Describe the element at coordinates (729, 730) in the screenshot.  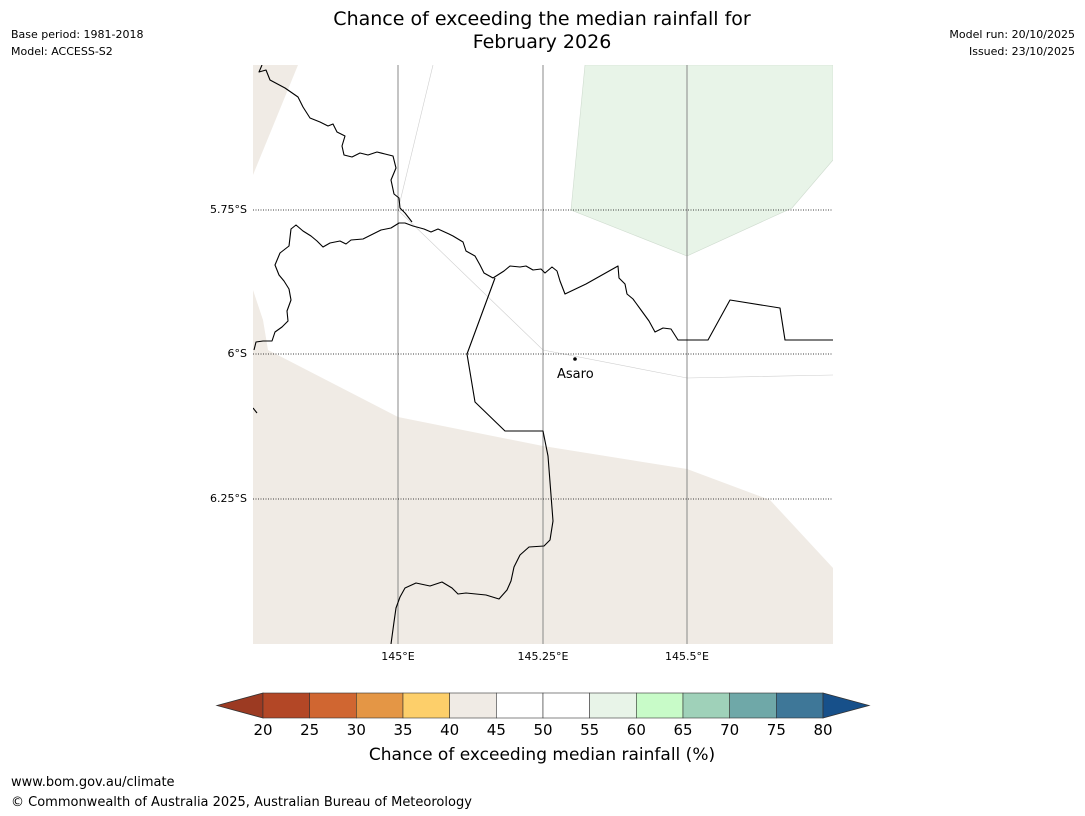
I see `colorbar-tick-70: 70` at that location.